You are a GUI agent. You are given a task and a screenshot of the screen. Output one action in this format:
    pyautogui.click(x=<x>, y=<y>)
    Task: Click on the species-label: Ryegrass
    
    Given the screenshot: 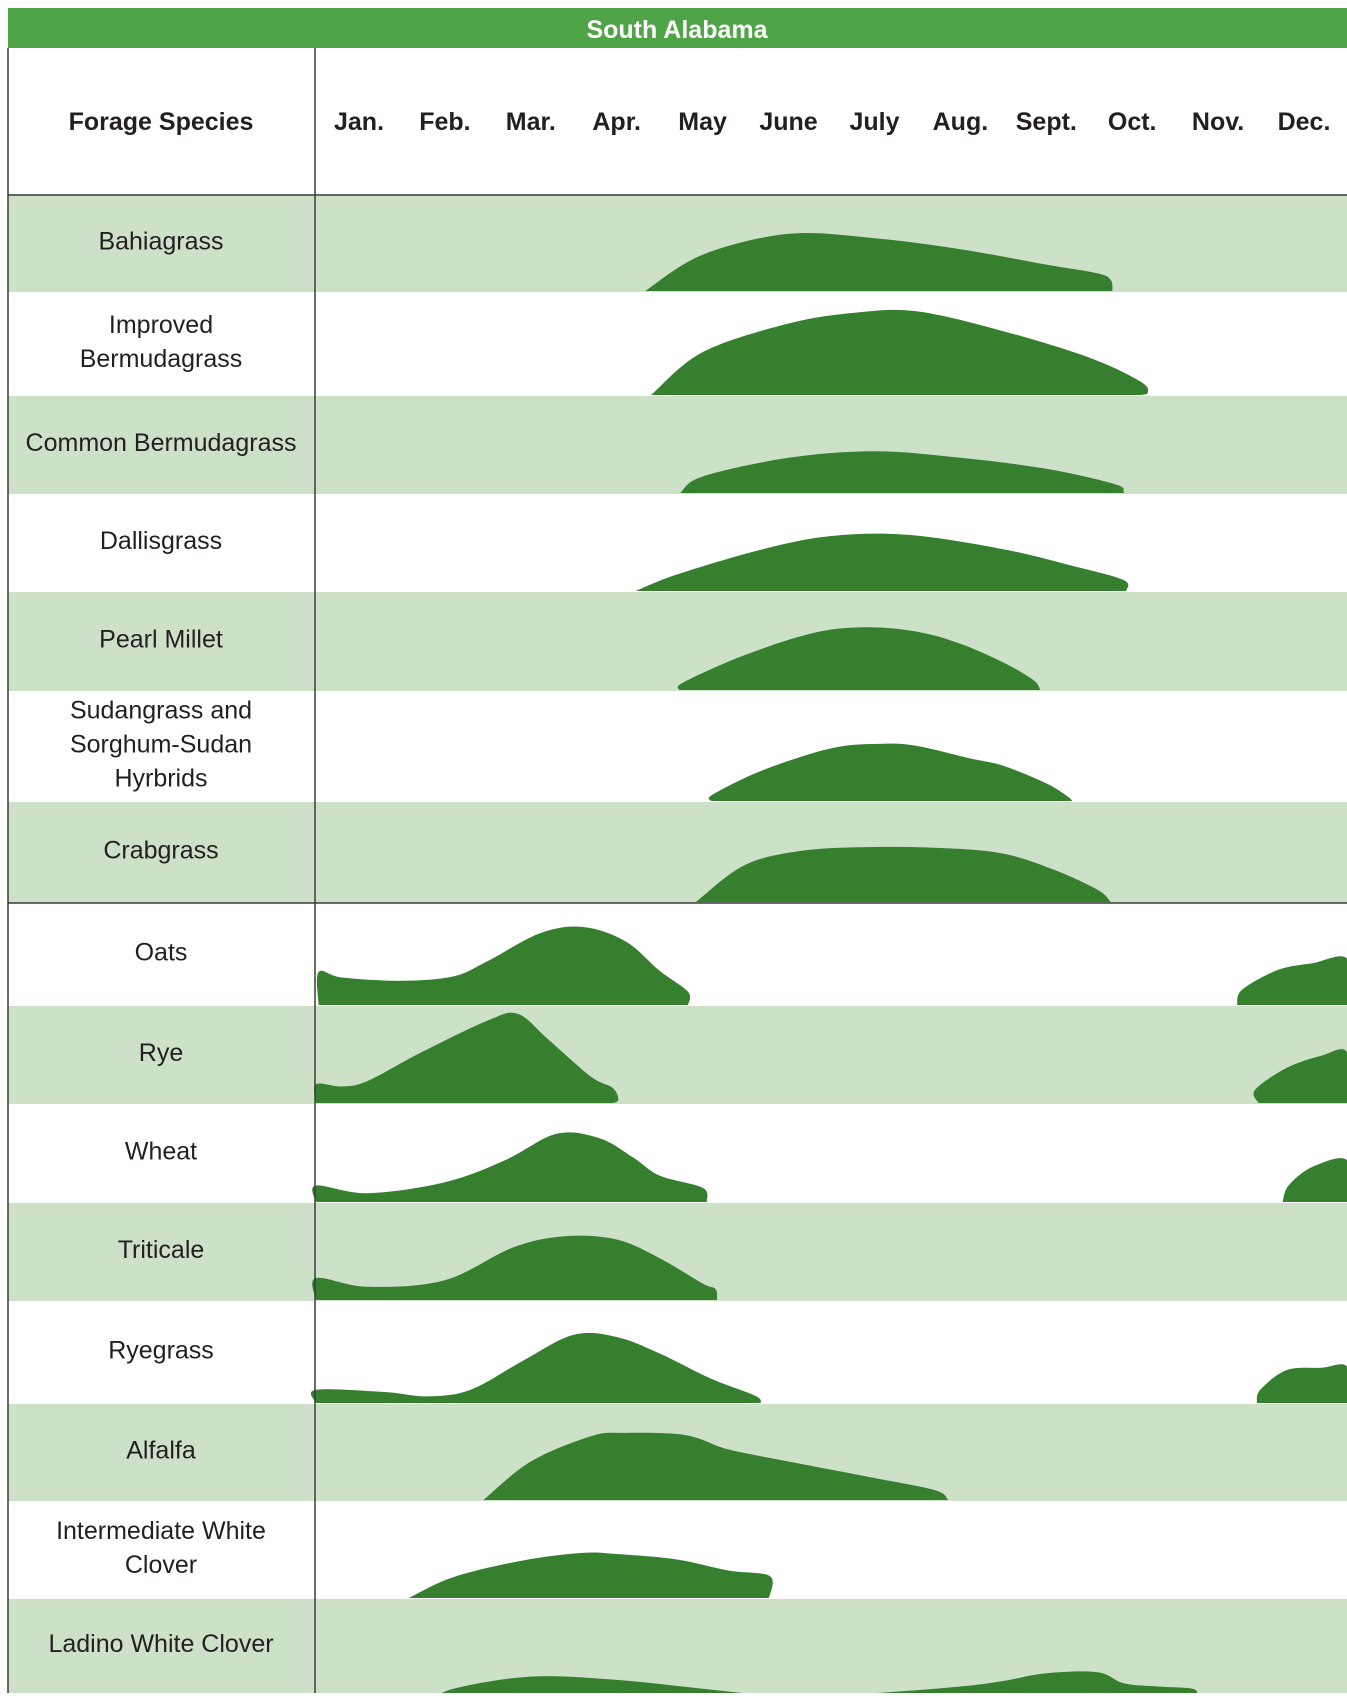 What is the action you would take?
    pyautogui.click(x=161, y=1351)
    